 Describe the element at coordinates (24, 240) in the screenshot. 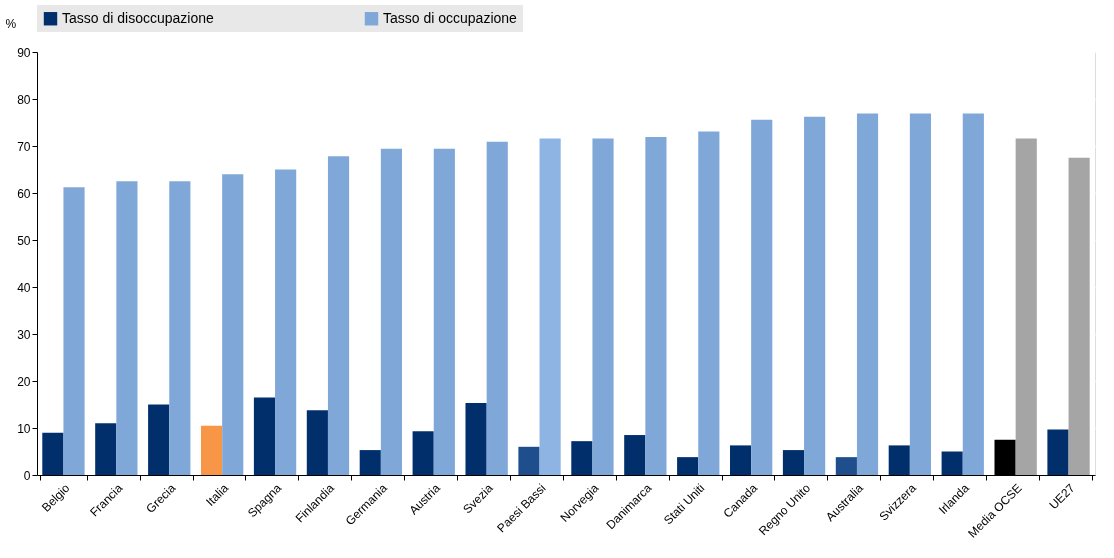

I see `y-tick-label: 50` at that location.